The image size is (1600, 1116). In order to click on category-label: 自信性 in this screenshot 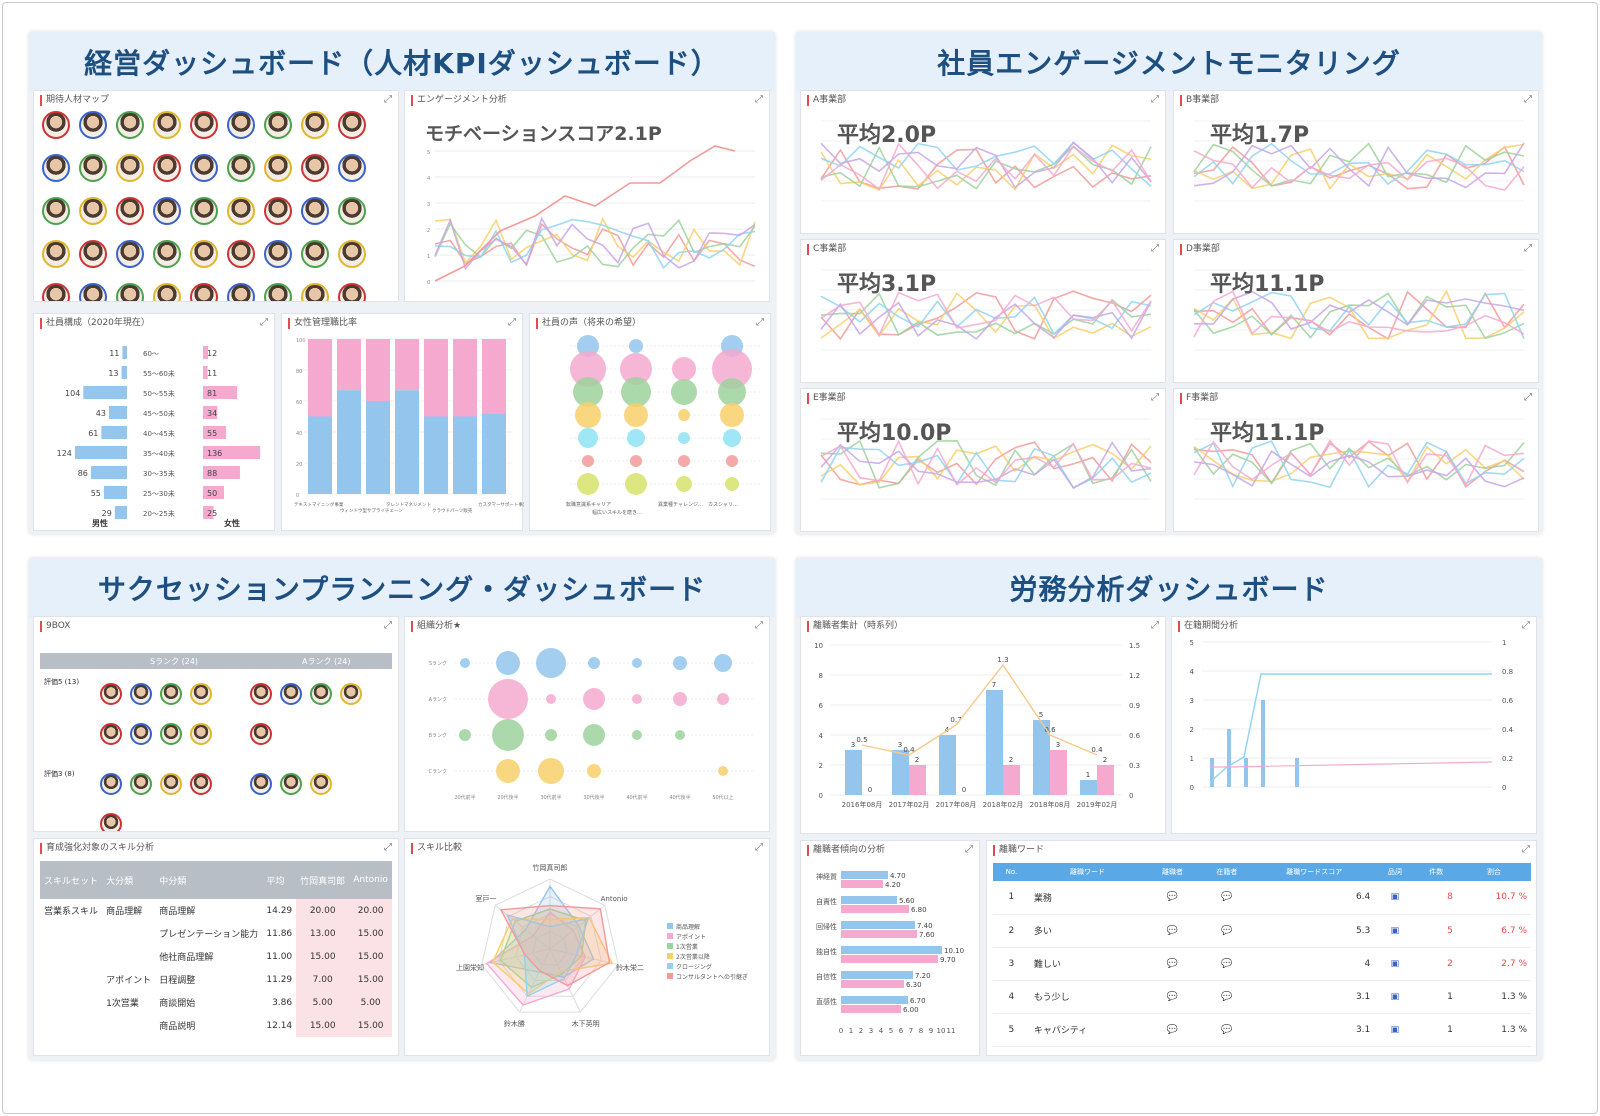, I will do `click(826, 976)`.